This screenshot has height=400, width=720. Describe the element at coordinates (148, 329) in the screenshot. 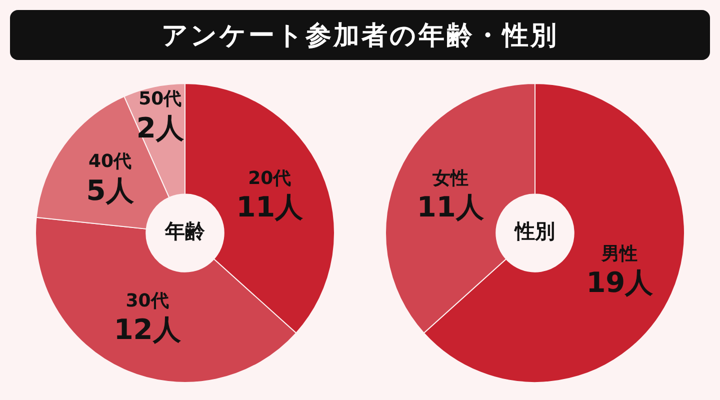

I see `data-label: 12人` at that location.